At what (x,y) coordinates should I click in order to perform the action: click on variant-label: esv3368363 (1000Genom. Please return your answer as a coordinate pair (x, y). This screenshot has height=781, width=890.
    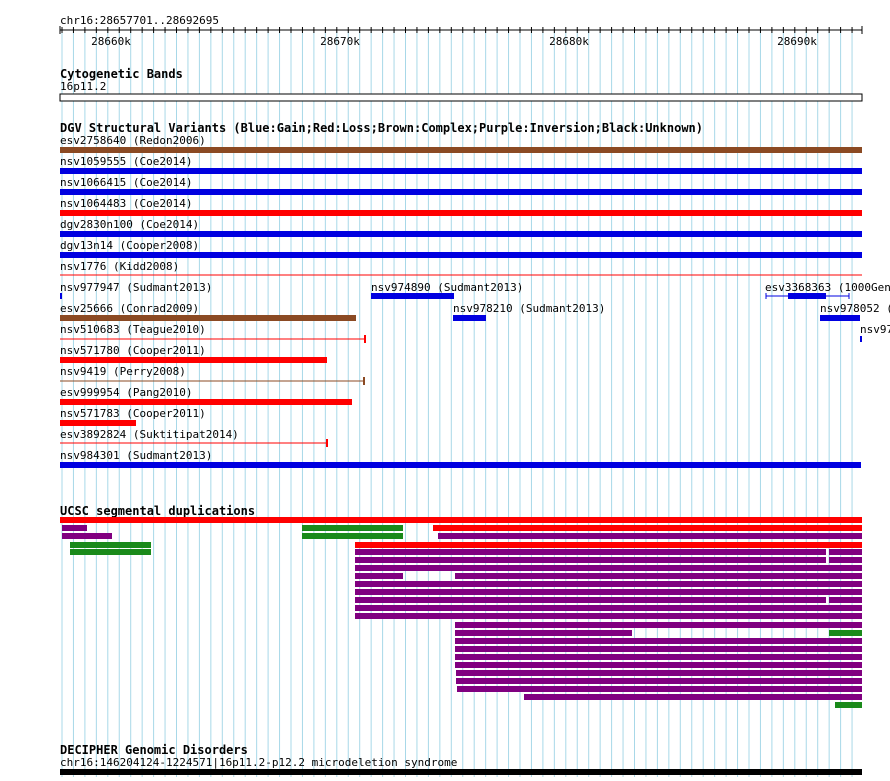
    Looking at the image, I should click on (827, 287).